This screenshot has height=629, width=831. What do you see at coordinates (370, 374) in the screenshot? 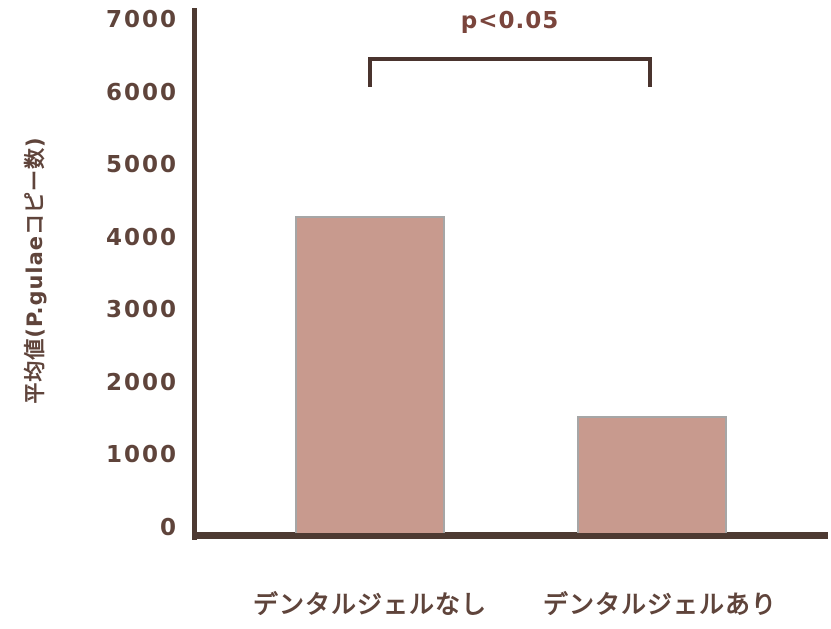
I see `bar-dental-gel-none` at bounding box center [370, 374].